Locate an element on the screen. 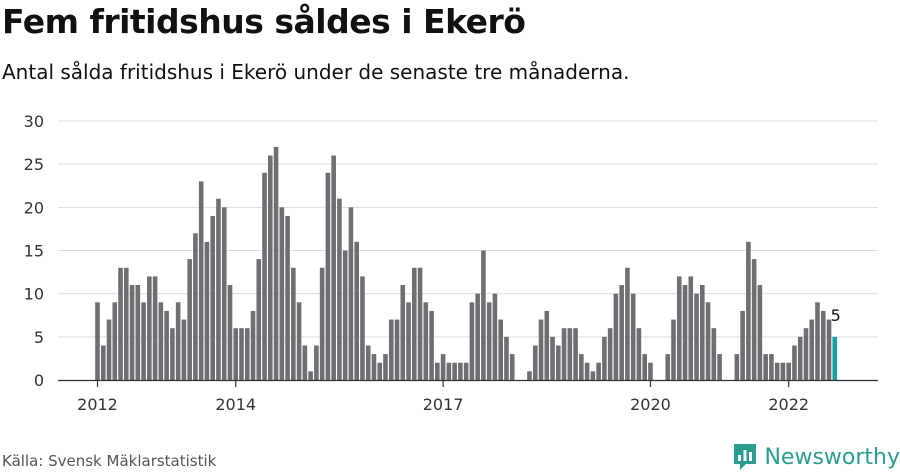  newsworthy-logo-icon is located at coordinates (745, 457).